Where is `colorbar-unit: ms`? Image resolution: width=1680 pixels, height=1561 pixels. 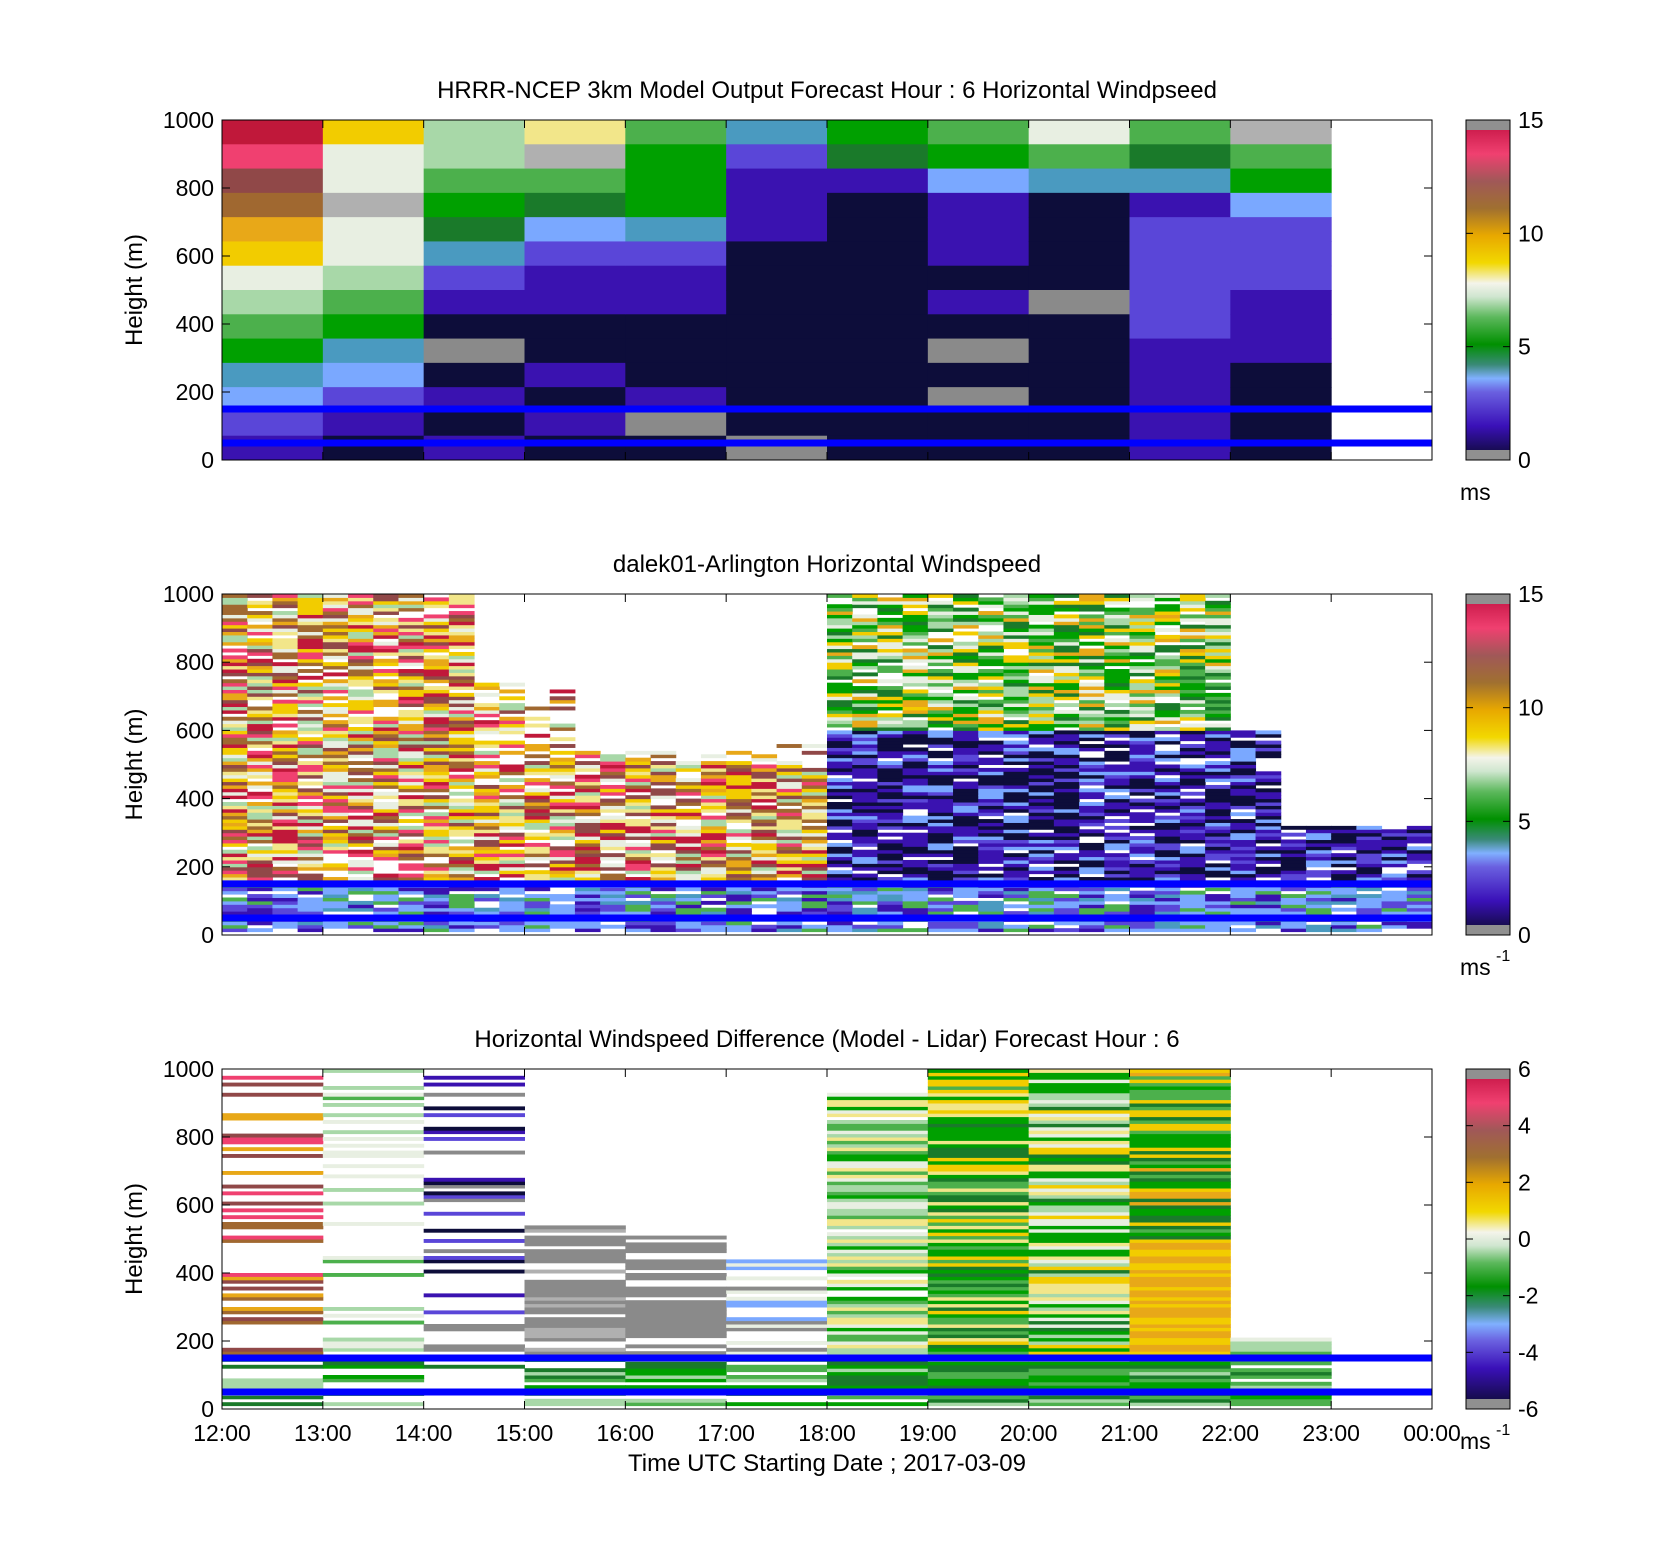
colorbar-unit: ms is located at coordinates (1475, 492).